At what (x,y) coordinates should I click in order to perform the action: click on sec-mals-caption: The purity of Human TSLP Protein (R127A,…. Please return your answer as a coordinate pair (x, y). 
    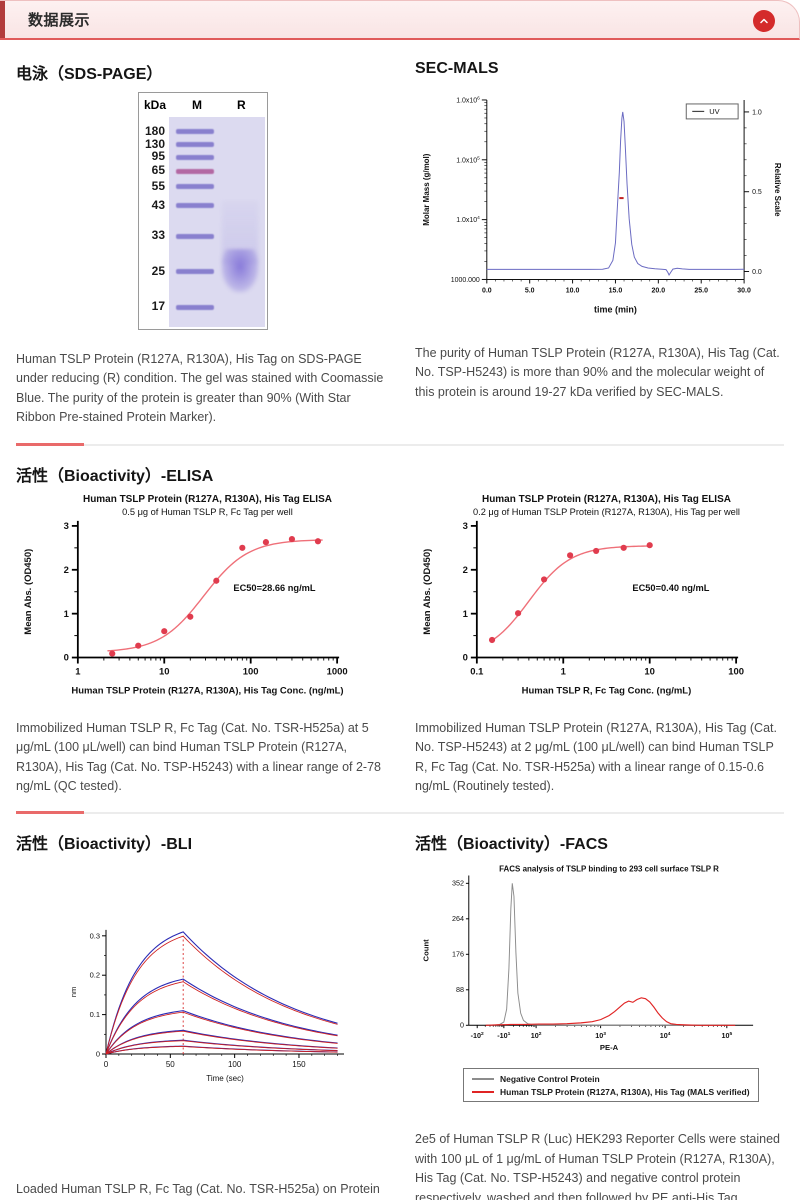
    Looking at the image, I should click on (597, 372).